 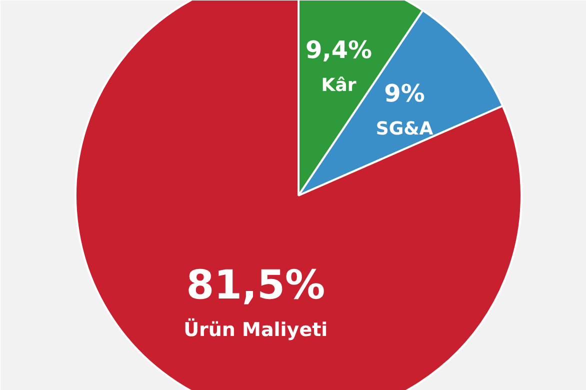 What do you see at coordinates (256, 330) in the screenshot?
I see `slice-label: Ürün Maliyeti` at bounding box center [256, 330].